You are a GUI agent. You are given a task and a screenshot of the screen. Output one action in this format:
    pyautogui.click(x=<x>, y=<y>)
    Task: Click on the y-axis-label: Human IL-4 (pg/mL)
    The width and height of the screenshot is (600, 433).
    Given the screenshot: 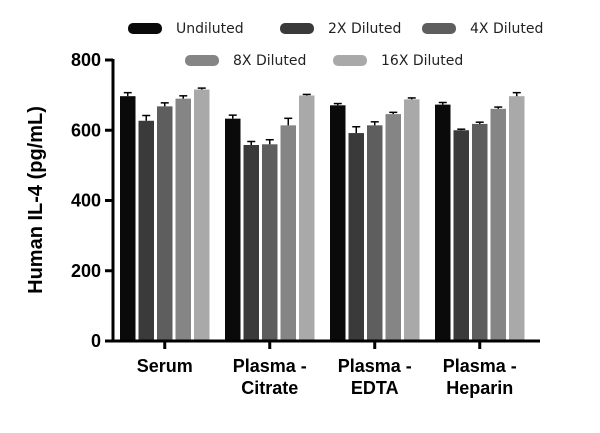 What is the action you would take?
    pyautogui.click(x=36, y=200)
    